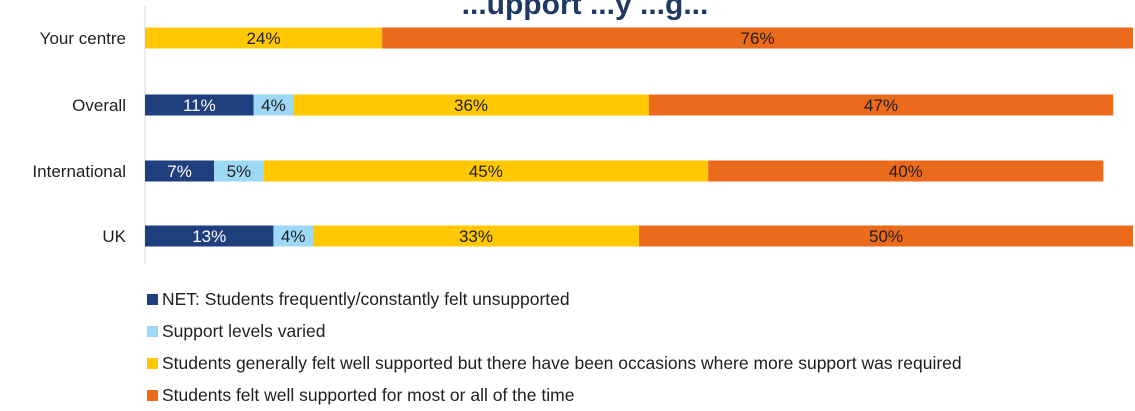  I want to click on data-label: 45%, so click(486, 171).